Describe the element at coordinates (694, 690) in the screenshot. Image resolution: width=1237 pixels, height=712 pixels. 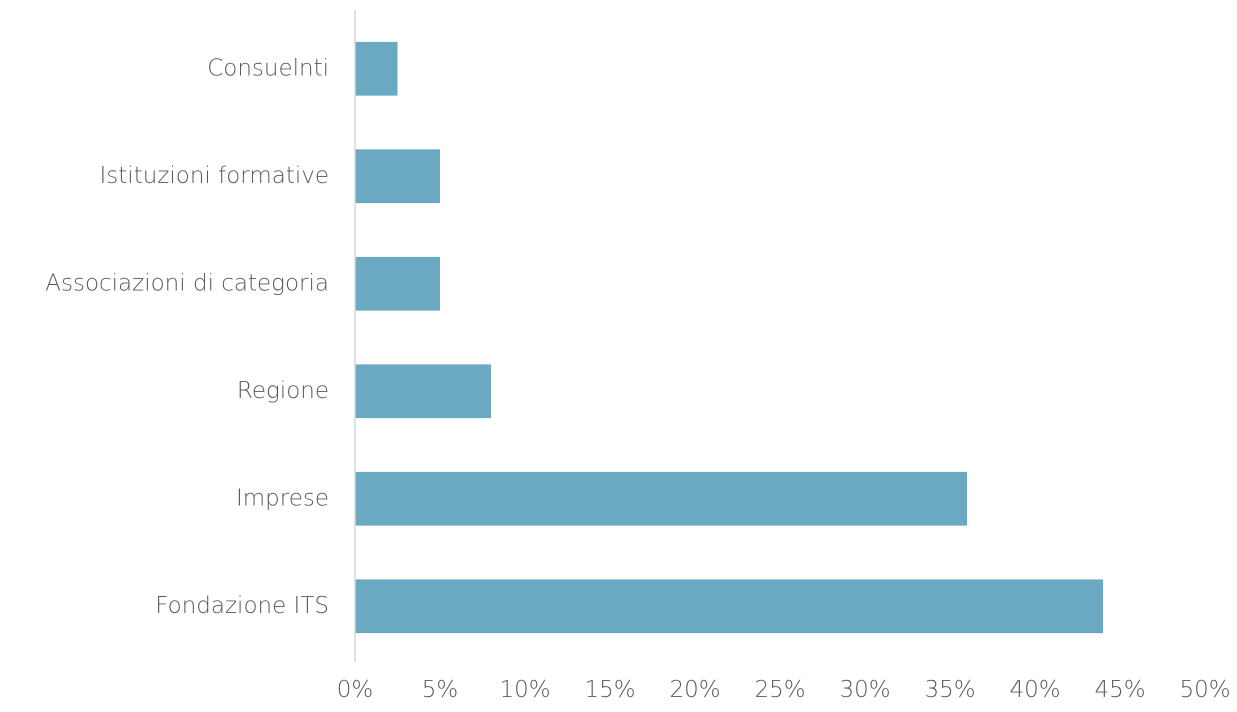
I see `x-tick-label: 20%` at that location.